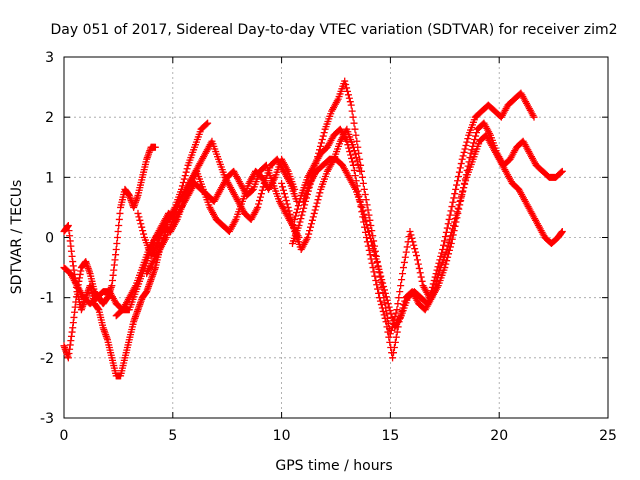  What do you see at coordinates (47, 299) in the screenshot?
I see `y-tick-label: -1` at bounding box center [47, 299].